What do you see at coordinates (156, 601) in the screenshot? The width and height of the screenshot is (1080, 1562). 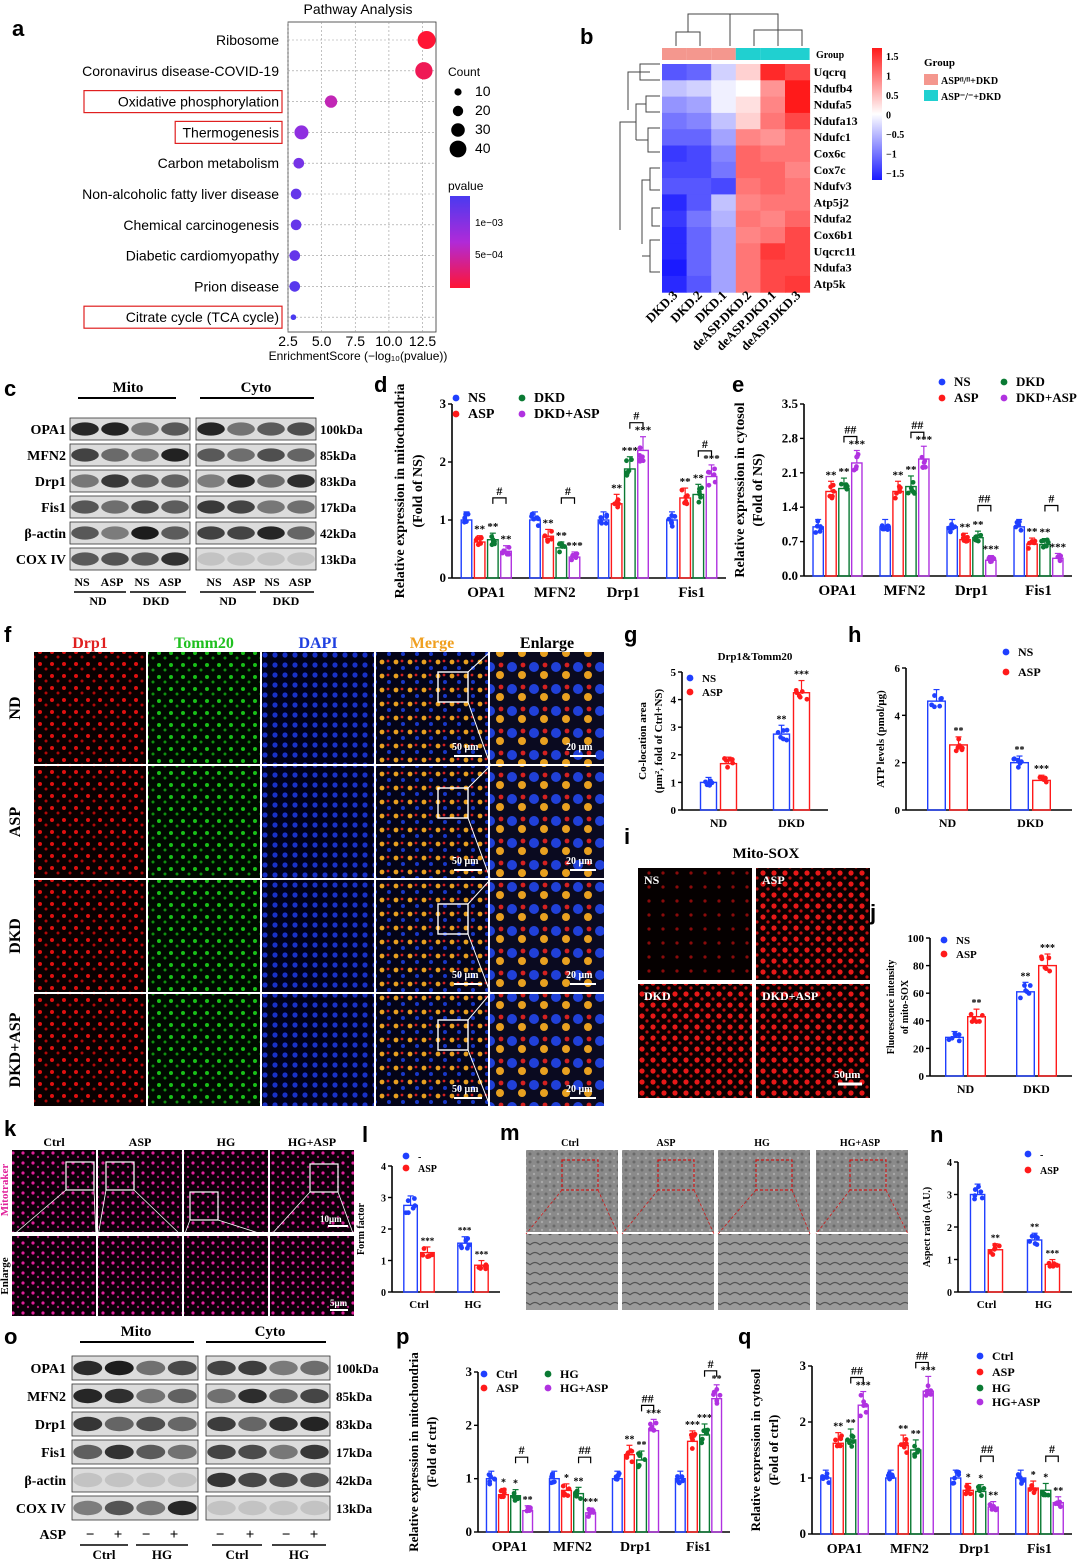 I see `blot-group-label: DKD` at bounding box center [156, 601].